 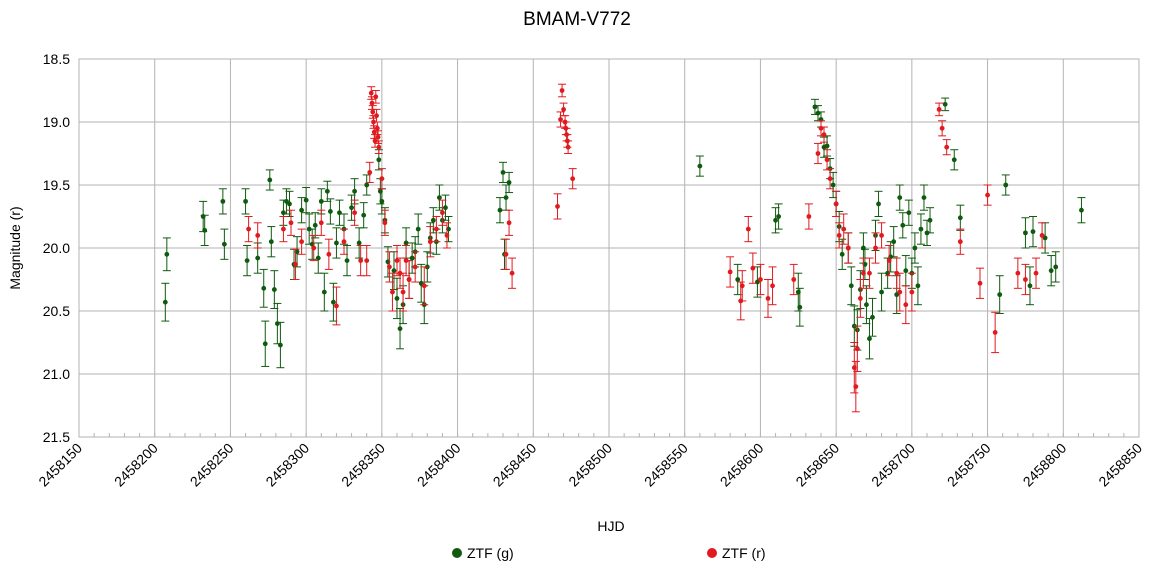 What do you see at coordinates (56, 185) in the screenshot?
I see `y-tick-label: 19.5` at bounding box center [56, 185].